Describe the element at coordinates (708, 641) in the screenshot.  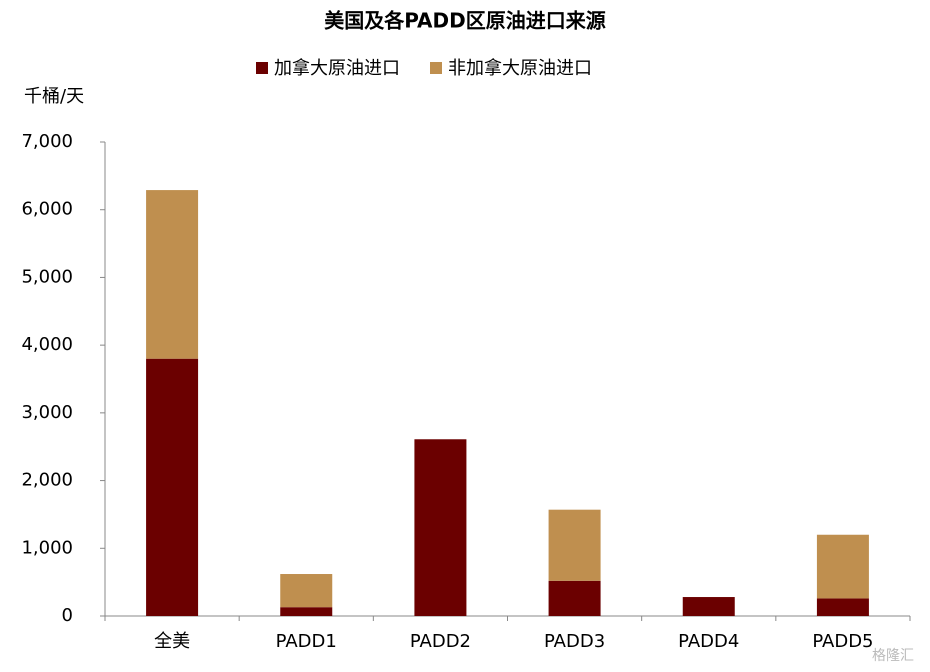
I see `x-tick-label: PADD4` at that location.